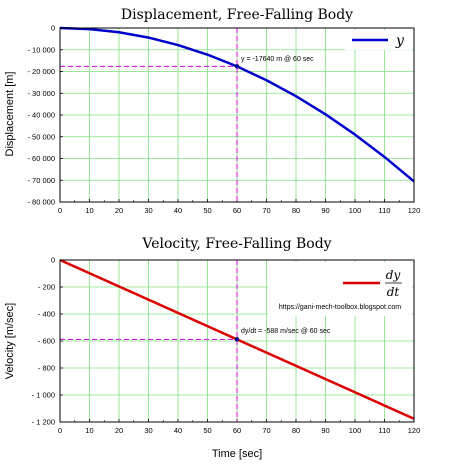 Image resolution: width=474 pixels, height=464 pixels. Describe the element at coordinates (10, 341) in the screenshot. I see `y-axis-label: Velocity [m/sec]` at that location.